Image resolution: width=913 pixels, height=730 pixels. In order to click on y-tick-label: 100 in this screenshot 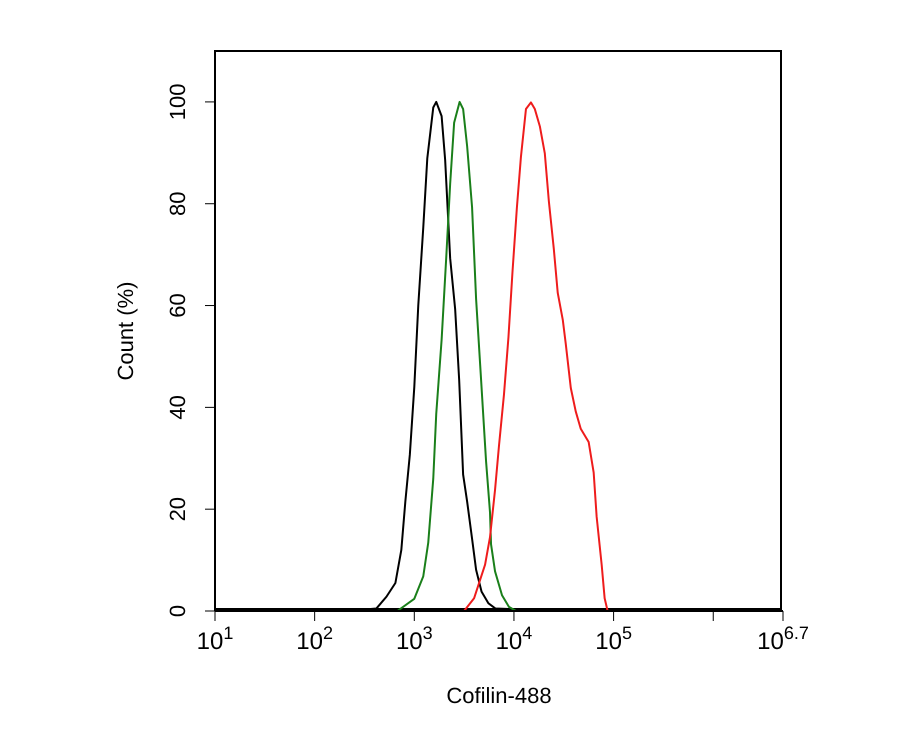, I will do `click(177, 102)`.